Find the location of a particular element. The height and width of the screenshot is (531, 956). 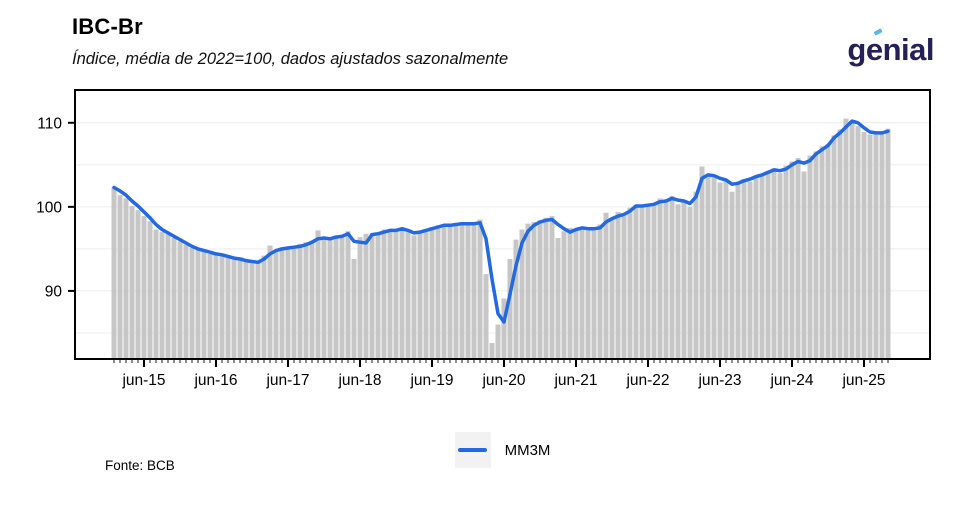

x-axis-label: jun-19 is located at coordinates (431, 380).